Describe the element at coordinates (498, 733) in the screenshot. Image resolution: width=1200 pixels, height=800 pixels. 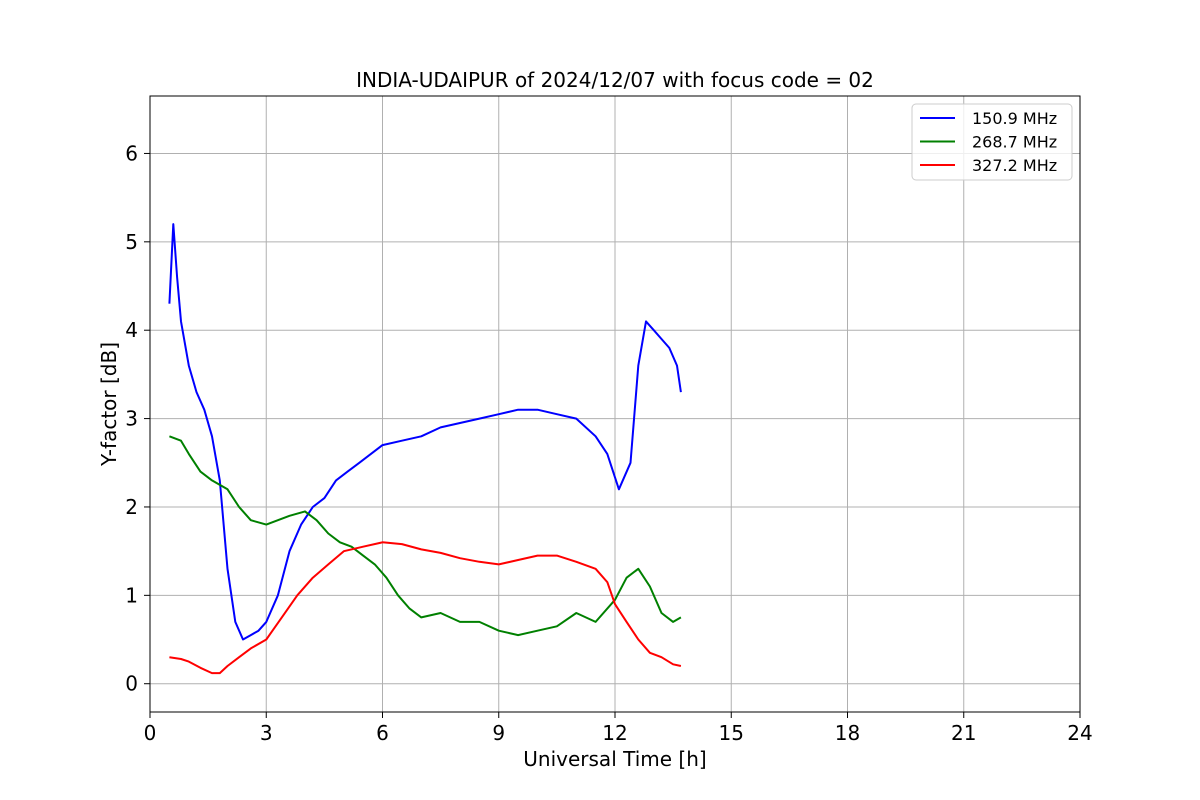
I see `x-tick-label: 9` at that location.